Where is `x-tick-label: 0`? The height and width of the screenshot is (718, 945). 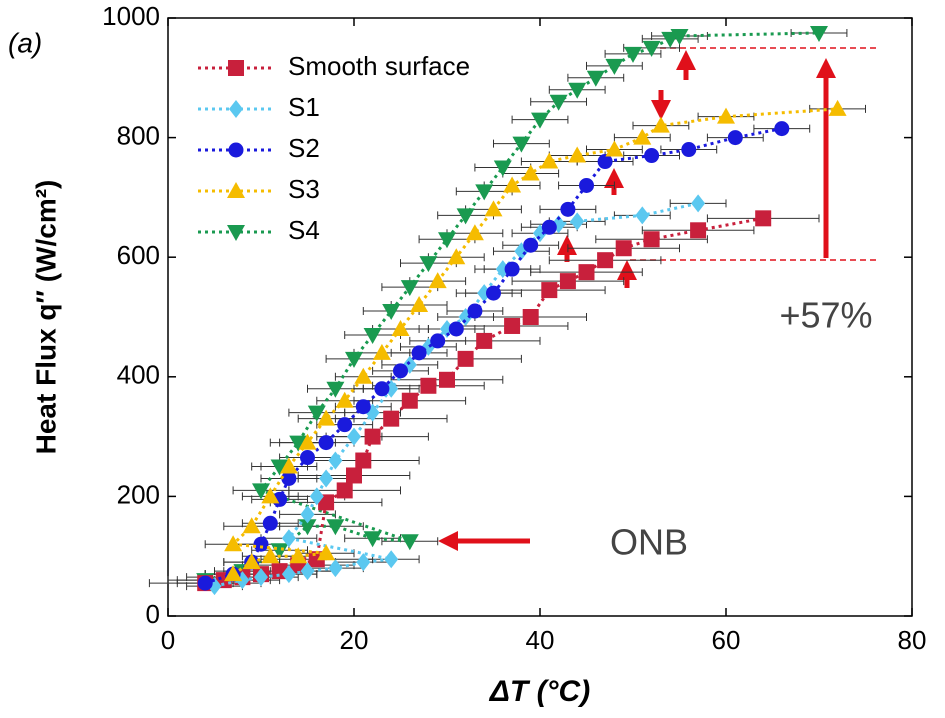
x-tick-label: 0 is located at coordinates (168, 640).